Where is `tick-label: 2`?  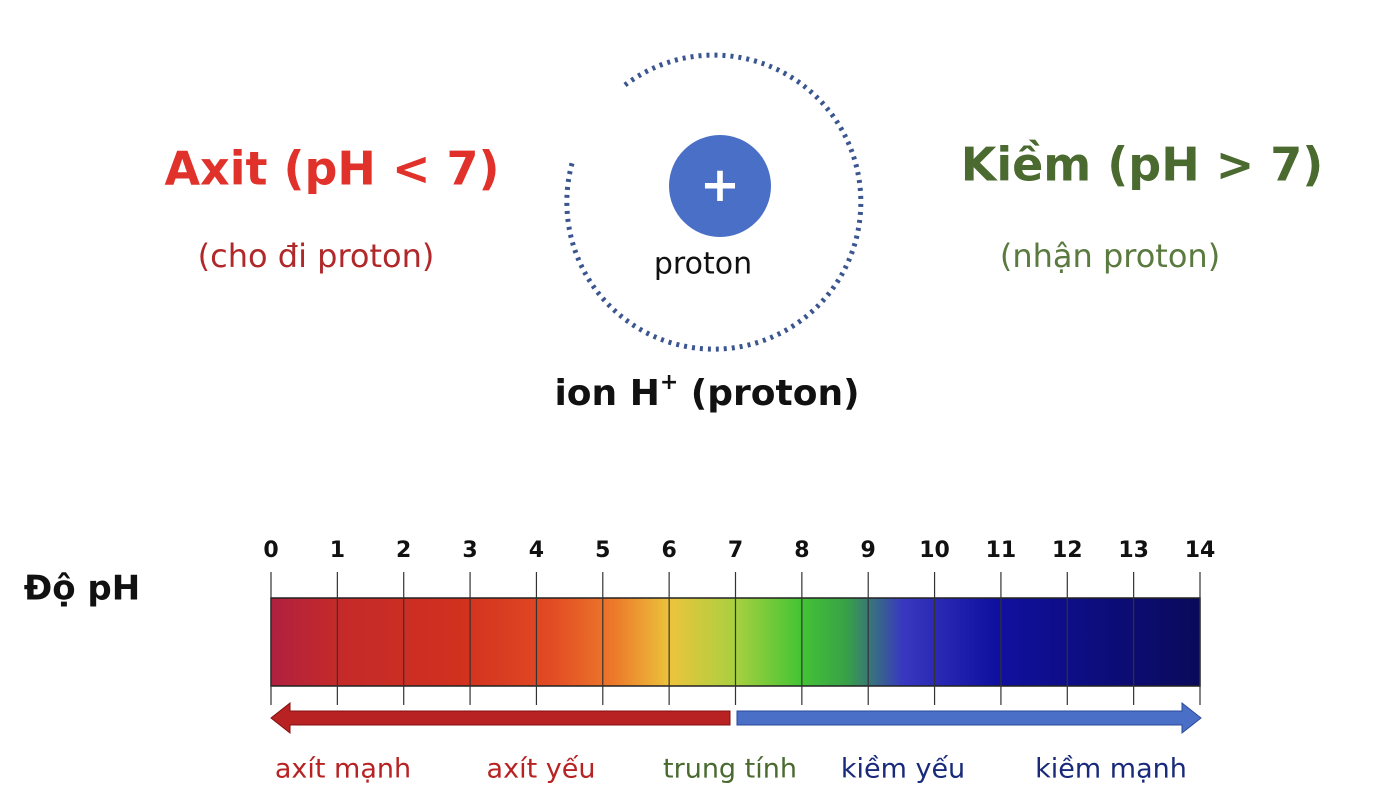
tick-label: 2 is located at coordinates (403, 550).